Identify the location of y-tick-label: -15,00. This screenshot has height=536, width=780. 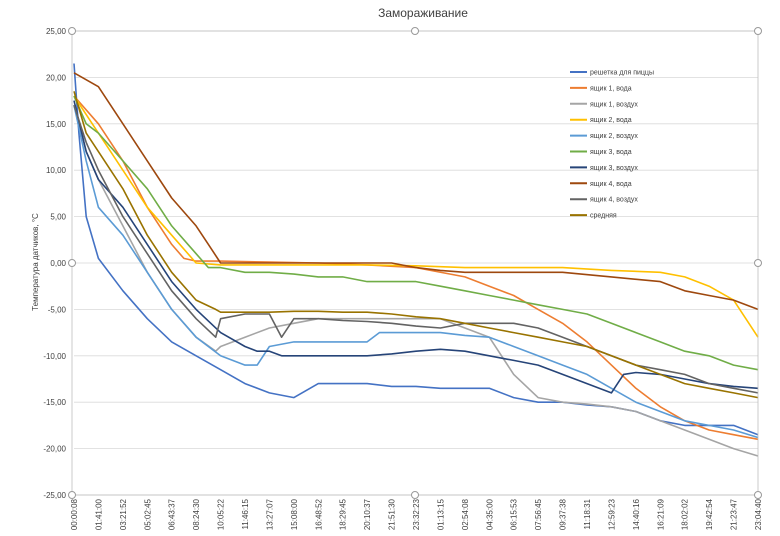
(54, 402).